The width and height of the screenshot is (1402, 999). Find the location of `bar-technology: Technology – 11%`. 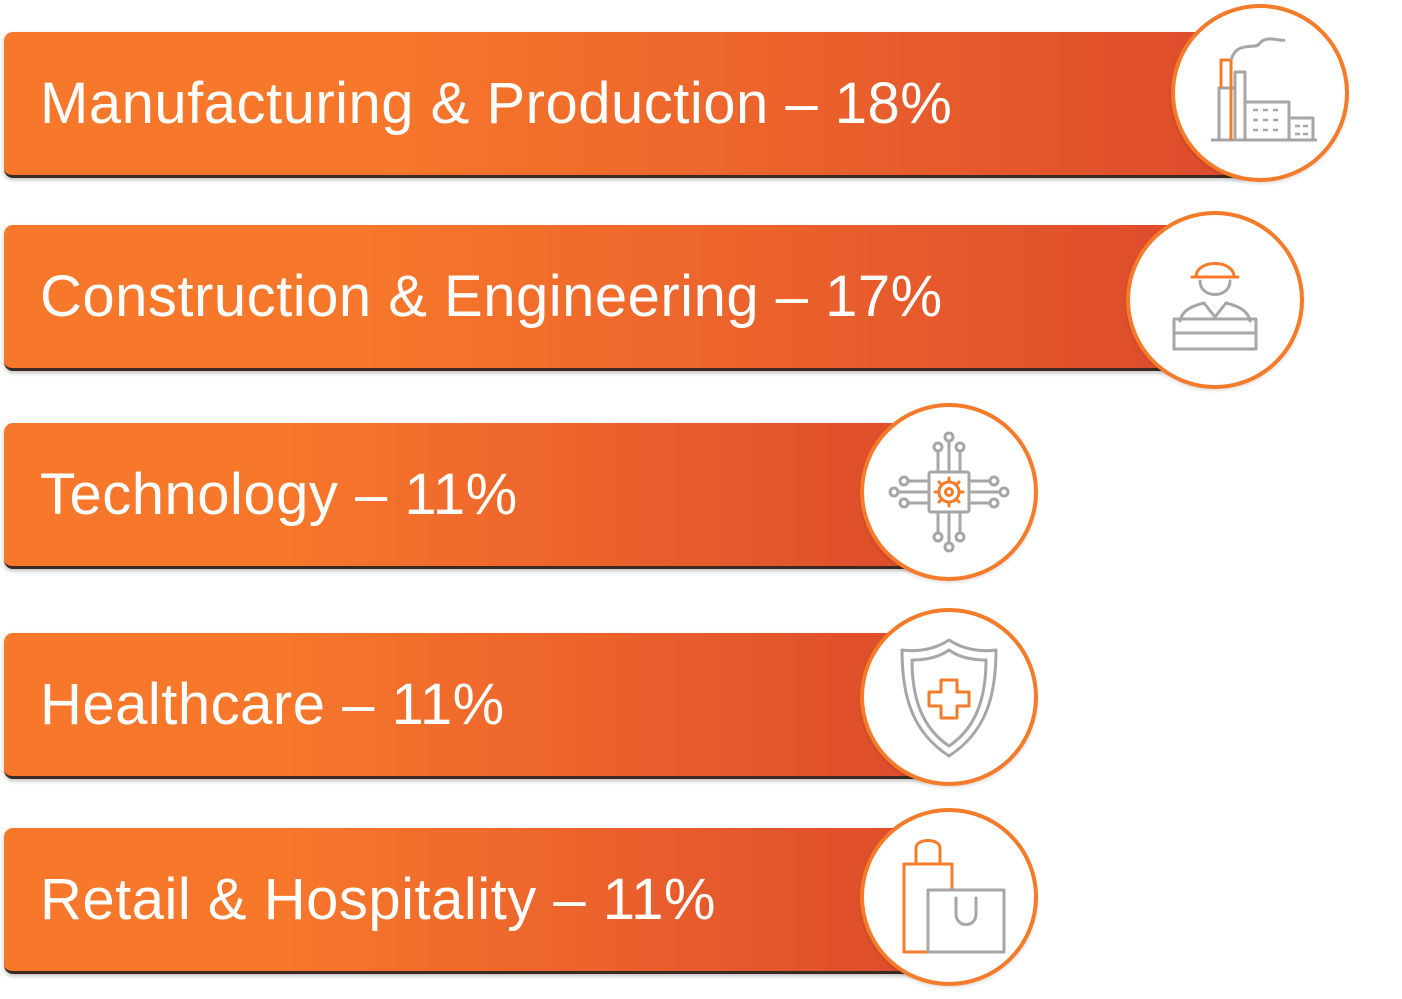

bar-technology: Technology – 11% is located at coordinates (471, 496).